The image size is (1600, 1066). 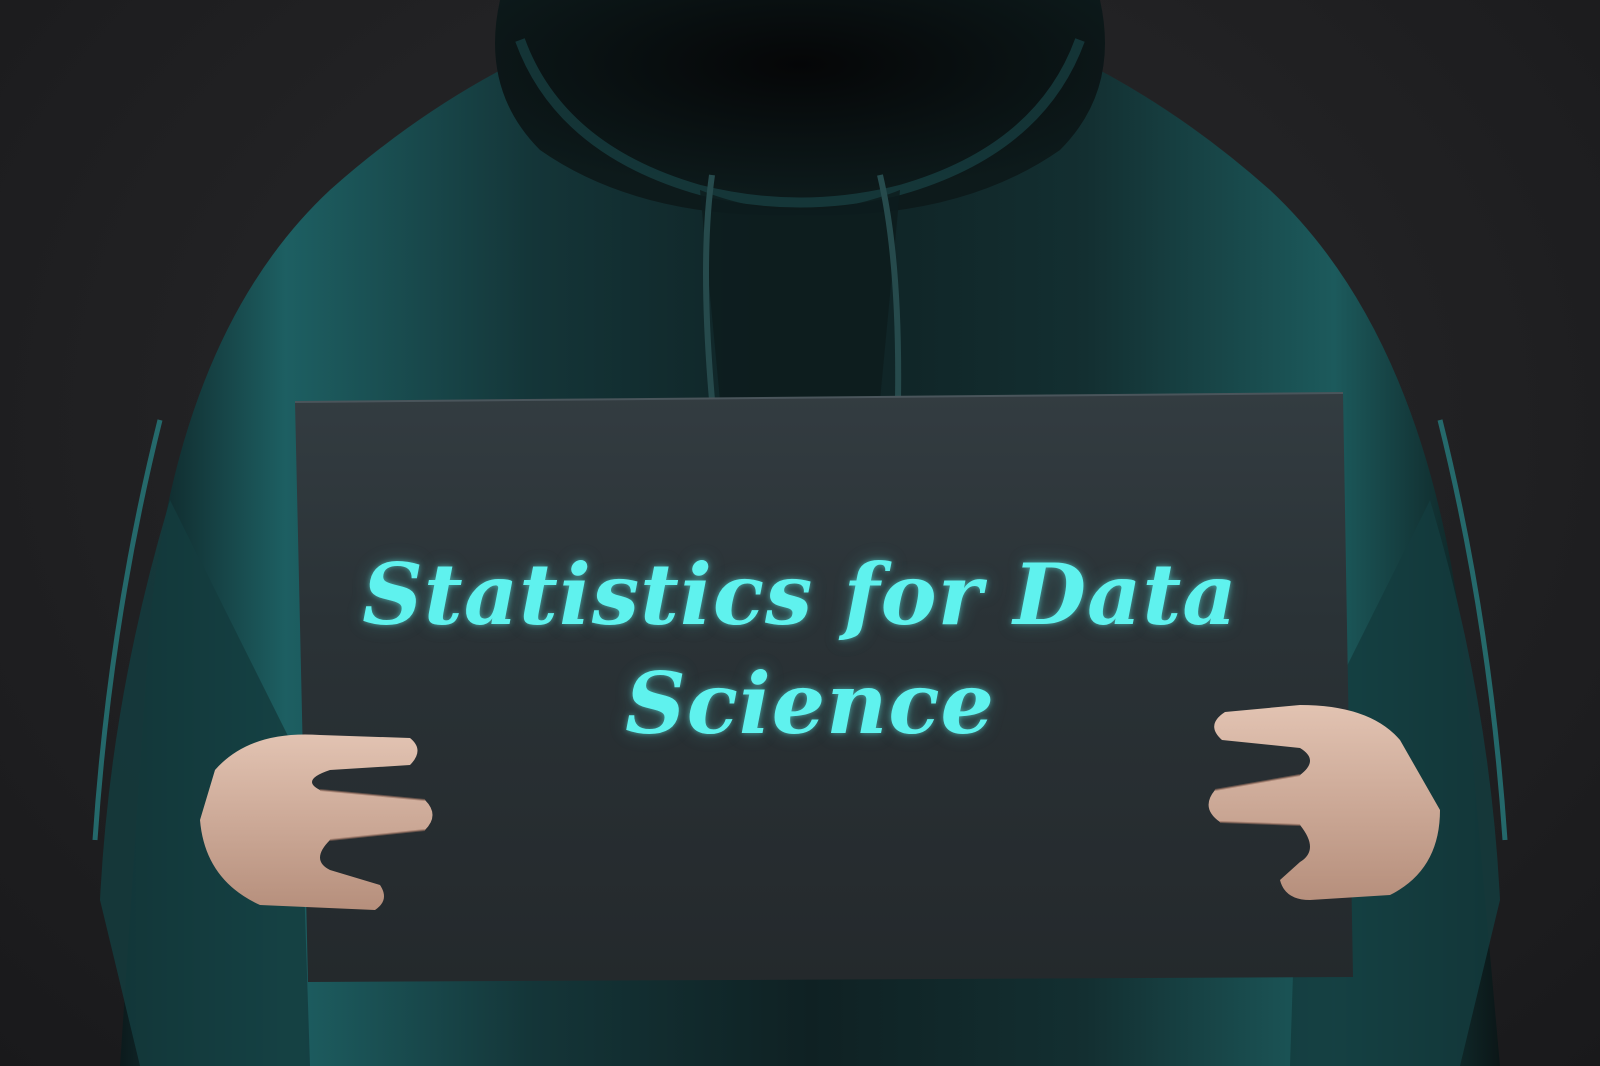 What do you see at coordinates (709, 287) in the screenshot?
I see `drawstring-left` at bounding box center [709, 287].